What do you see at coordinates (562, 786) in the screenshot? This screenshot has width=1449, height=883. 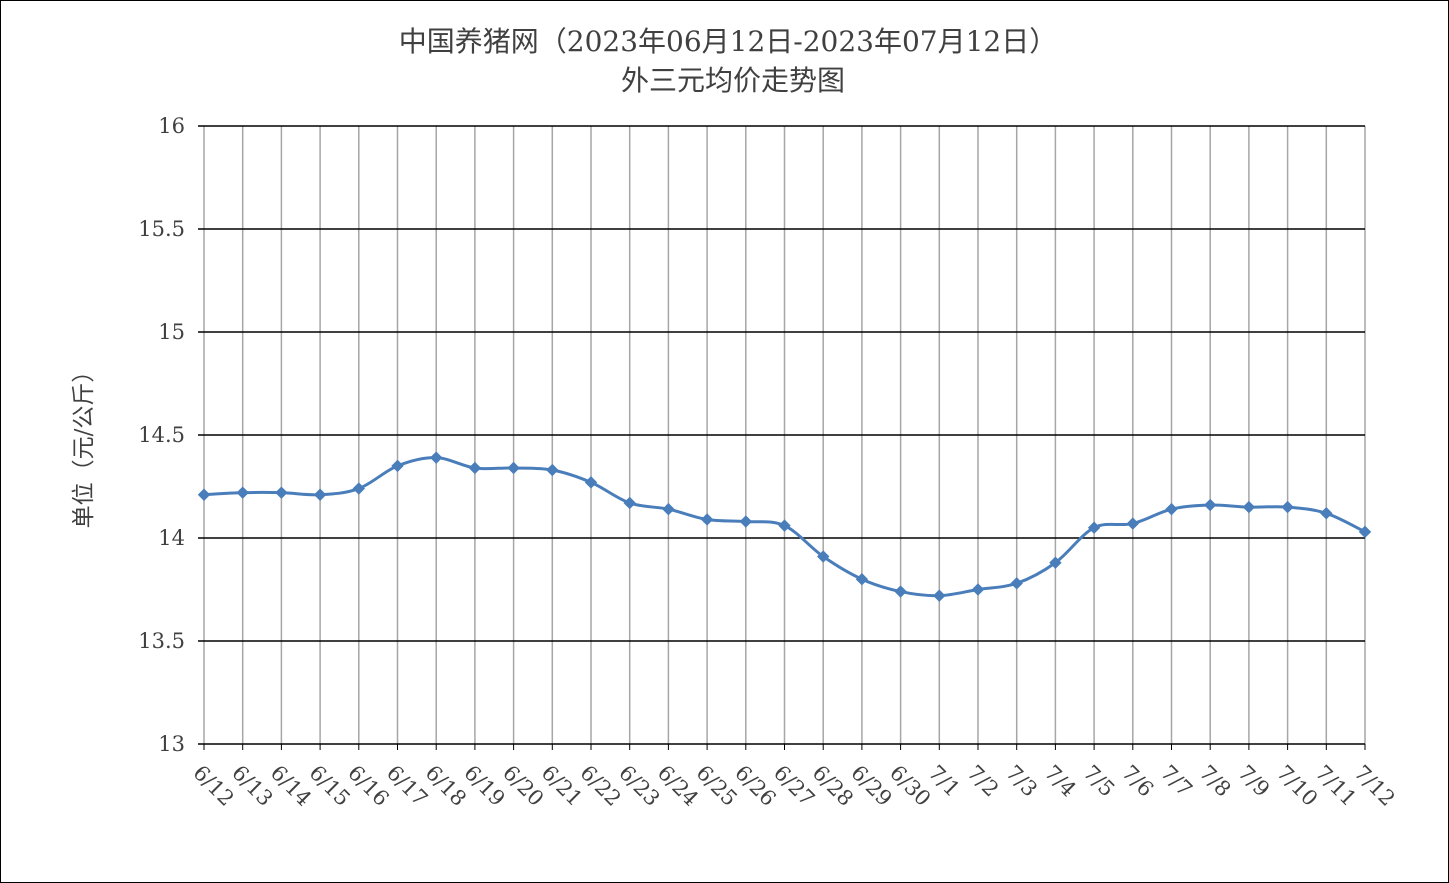 I see `x-tick-label: 6/21` at bounding box center [562, 786].